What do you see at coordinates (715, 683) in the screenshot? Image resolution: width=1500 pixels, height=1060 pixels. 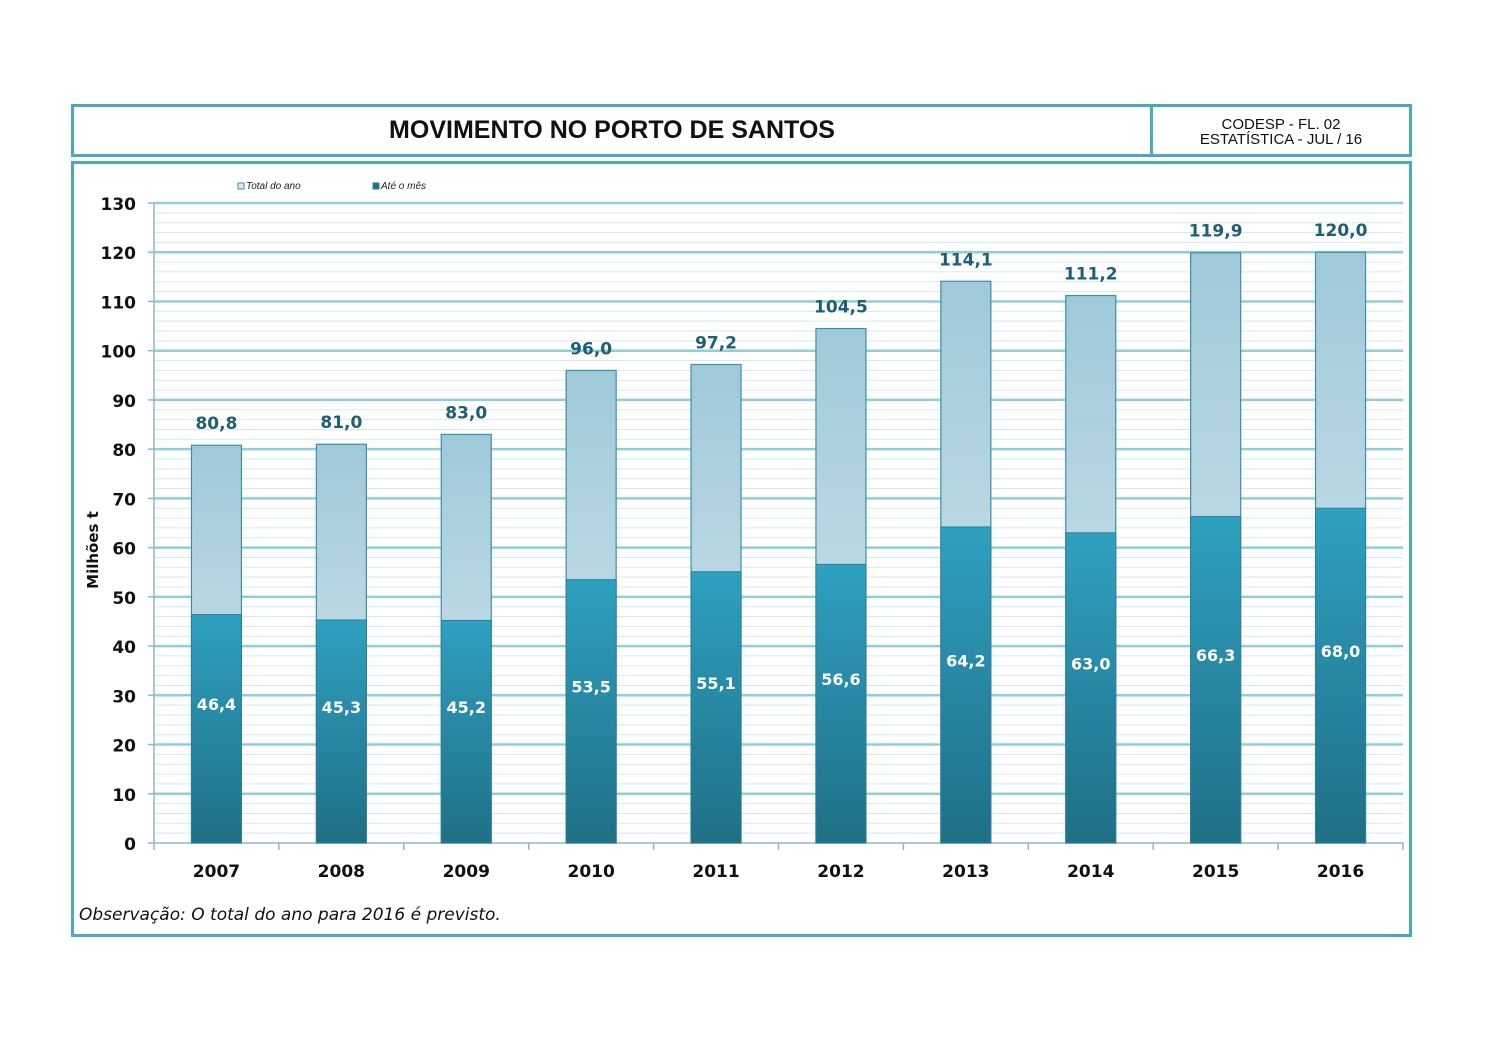 I see `data-label-ate: 55,1` at bounding box center [715, 683].